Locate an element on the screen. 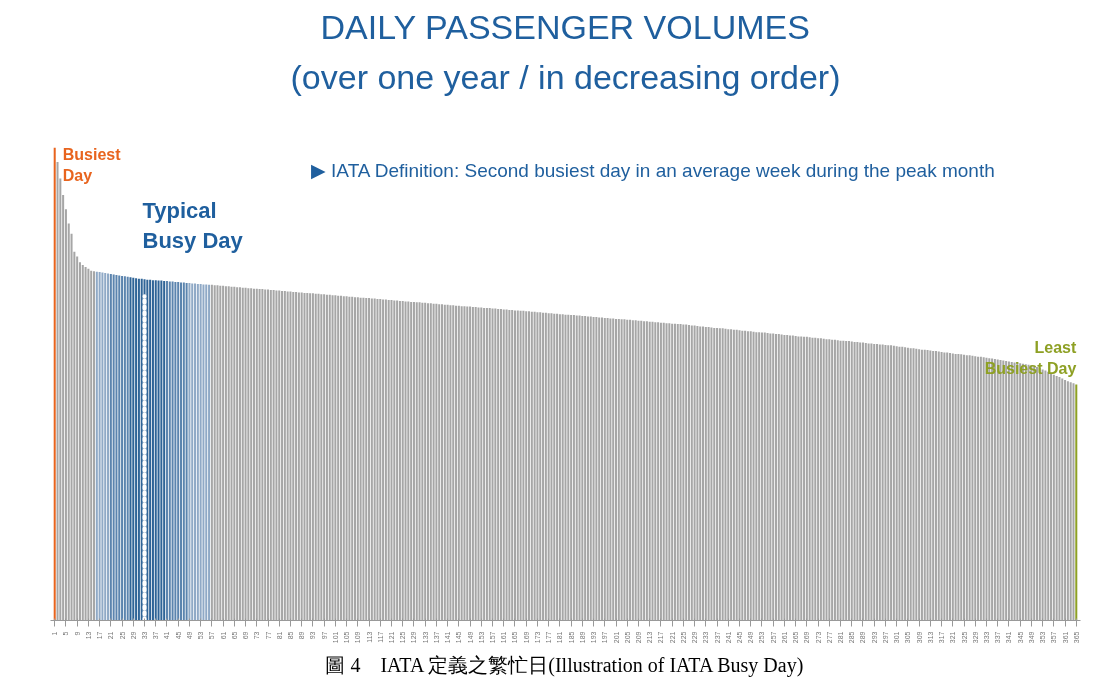 The height and width of the screenshot is (682, 1112). annotation: Least Busiest Day is located at coordinates (1030, 358).